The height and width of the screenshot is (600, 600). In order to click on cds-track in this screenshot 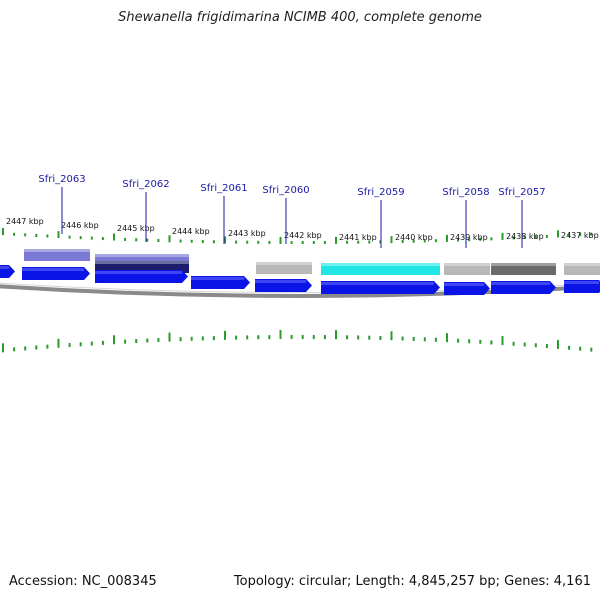, I will do `click(300, 280)`.